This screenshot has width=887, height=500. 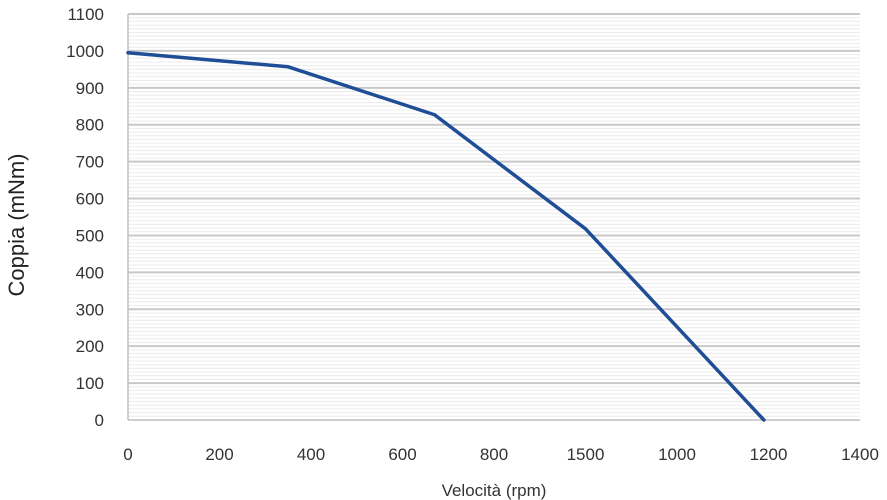 I want to click on x-axis-title: Velocità (rpm), so click(x=494, y=490).